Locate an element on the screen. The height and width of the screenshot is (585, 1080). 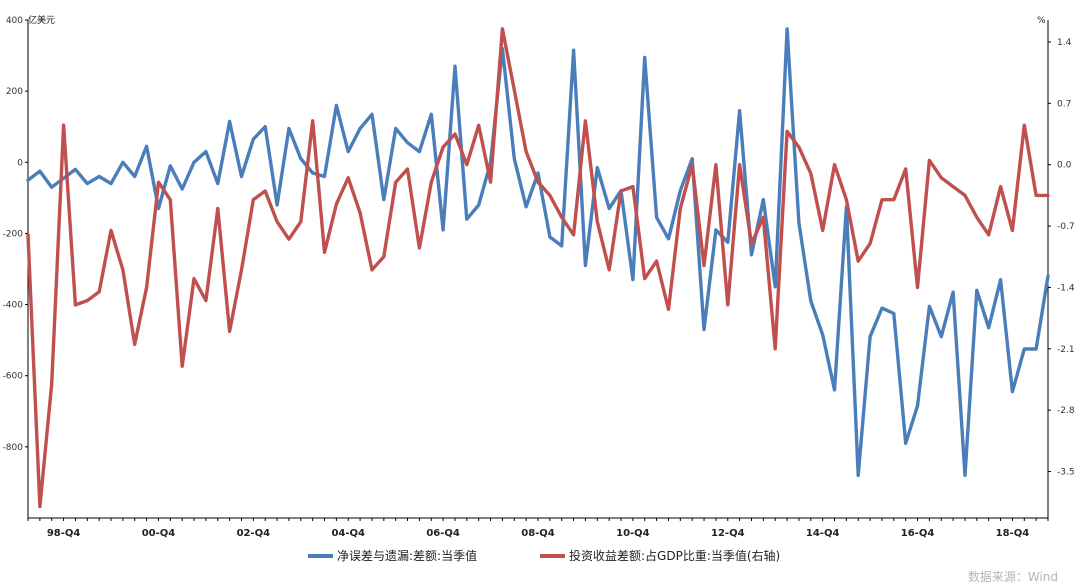
x-tick-label: 06-Q4 is located at coordinates (443, 533).